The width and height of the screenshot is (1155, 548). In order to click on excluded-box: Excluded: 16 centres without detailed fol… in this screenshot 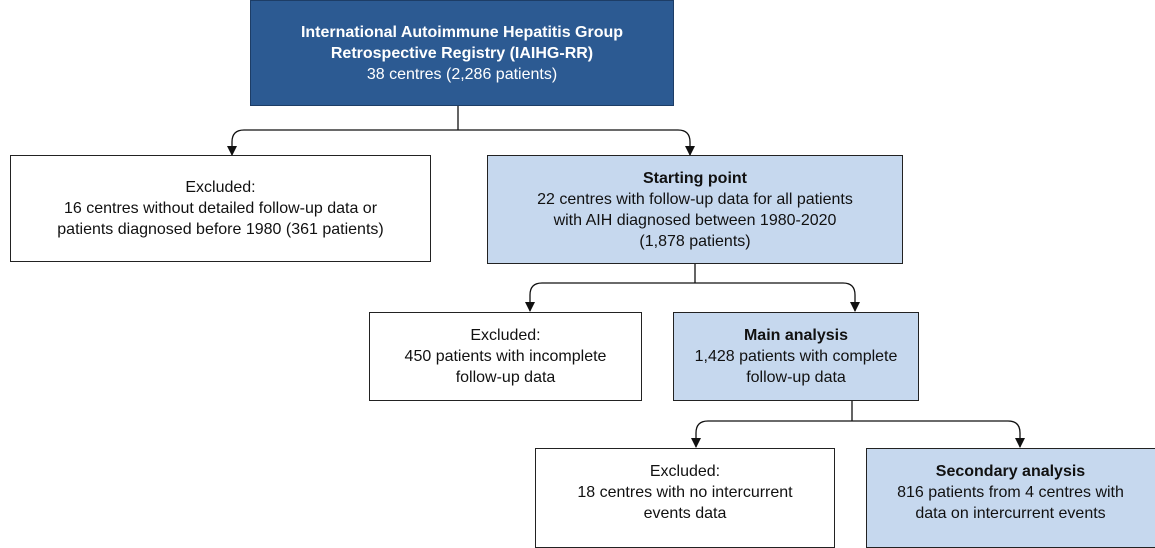, I will do `click(220, 208)`.